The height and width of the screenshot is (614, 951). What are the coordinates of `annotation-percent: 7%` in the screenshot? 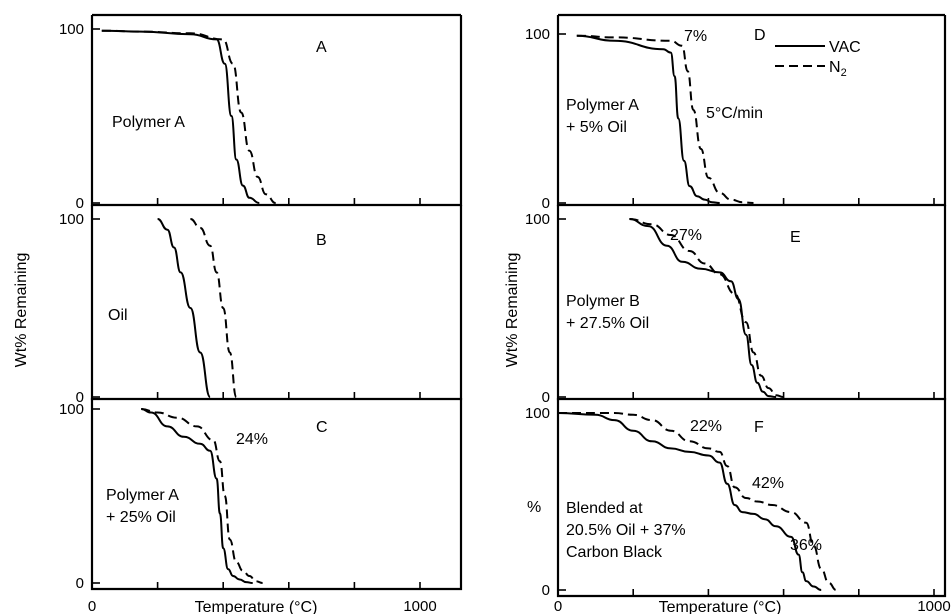 It's located at (695, 36).